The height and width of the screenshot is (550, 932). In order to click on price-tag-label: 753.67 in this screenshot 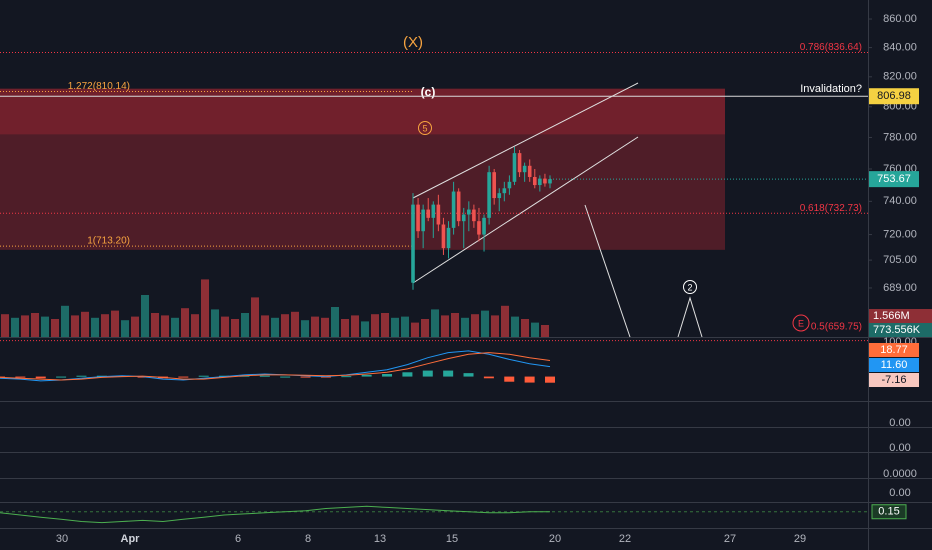, I will do `click(894, 179)`.